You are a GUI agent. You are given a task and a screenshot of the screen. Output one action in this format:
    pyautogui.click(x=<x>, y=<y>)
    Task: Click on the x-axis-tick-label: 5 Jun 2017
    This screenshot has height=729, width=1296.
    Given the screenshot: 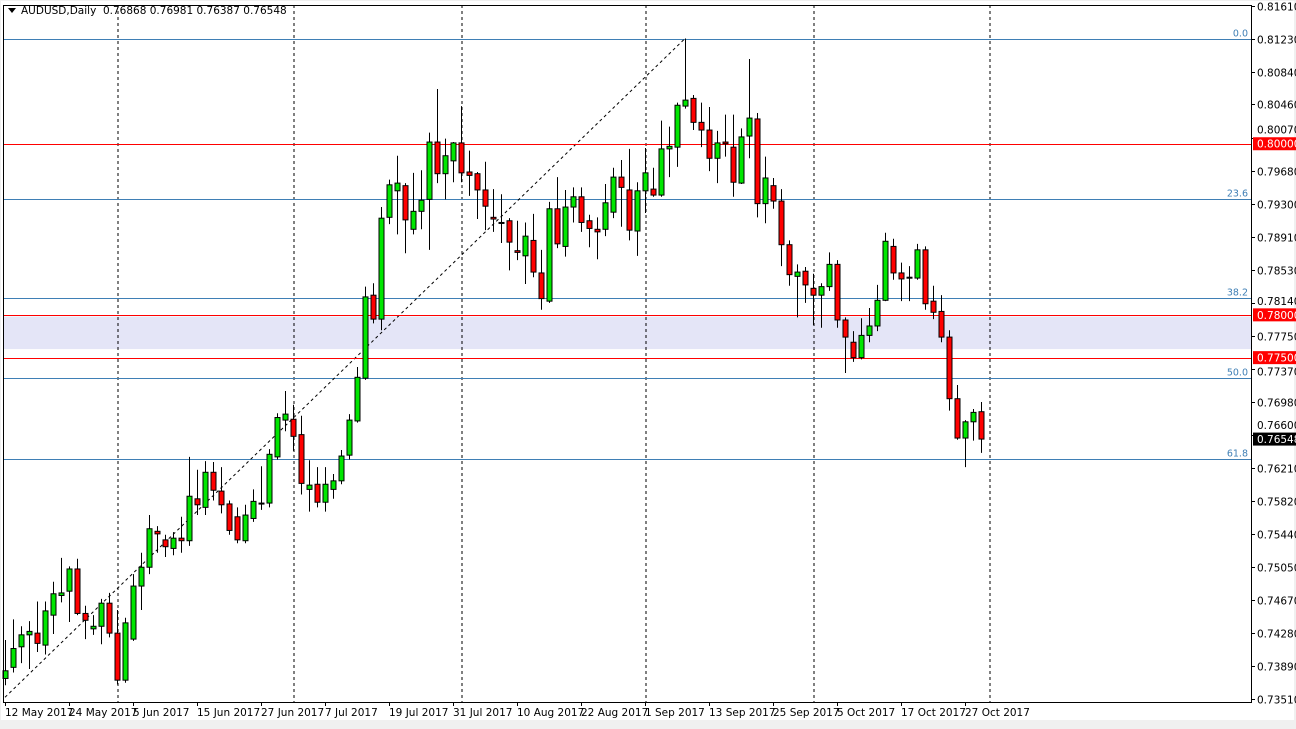 What is the action you would take?
    pyautogui.click(x=161, y=713)
    